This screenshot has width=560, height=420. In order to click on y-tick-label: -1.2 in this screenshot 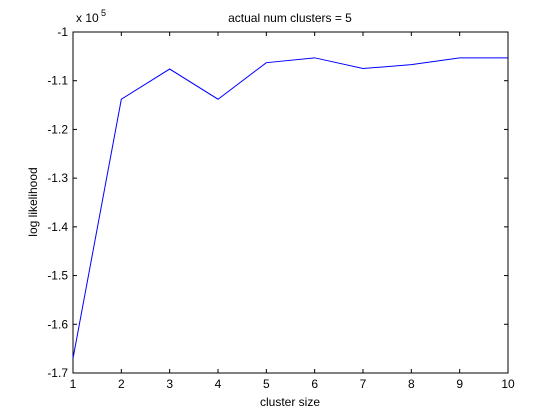, I will do `click(57, 129)`.